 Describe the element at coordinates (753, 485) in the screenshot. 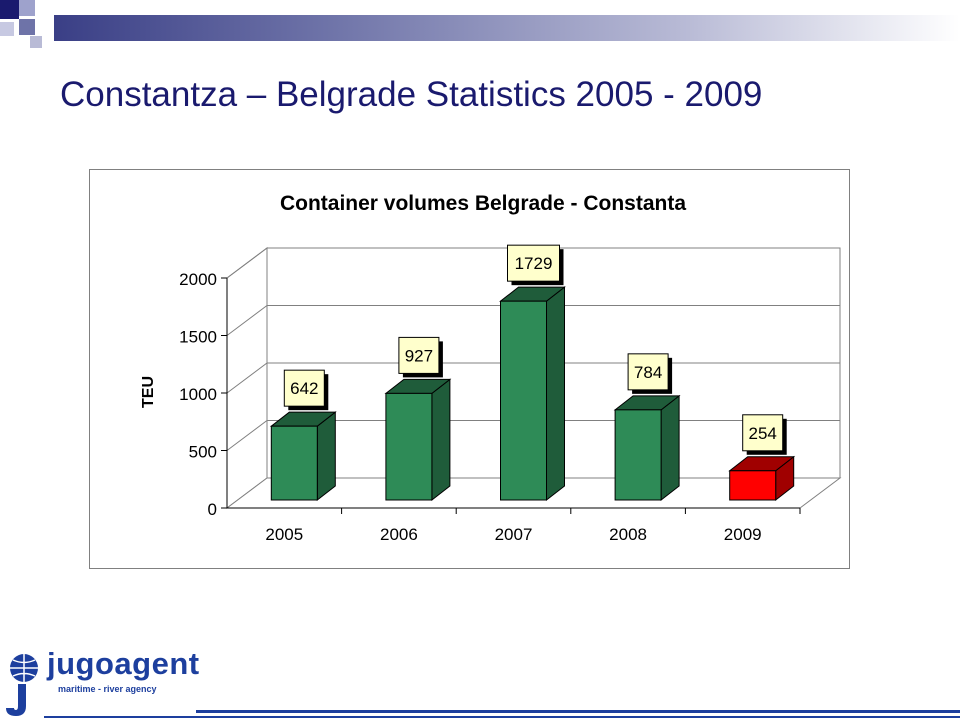

I see `bar-2009` at that location.